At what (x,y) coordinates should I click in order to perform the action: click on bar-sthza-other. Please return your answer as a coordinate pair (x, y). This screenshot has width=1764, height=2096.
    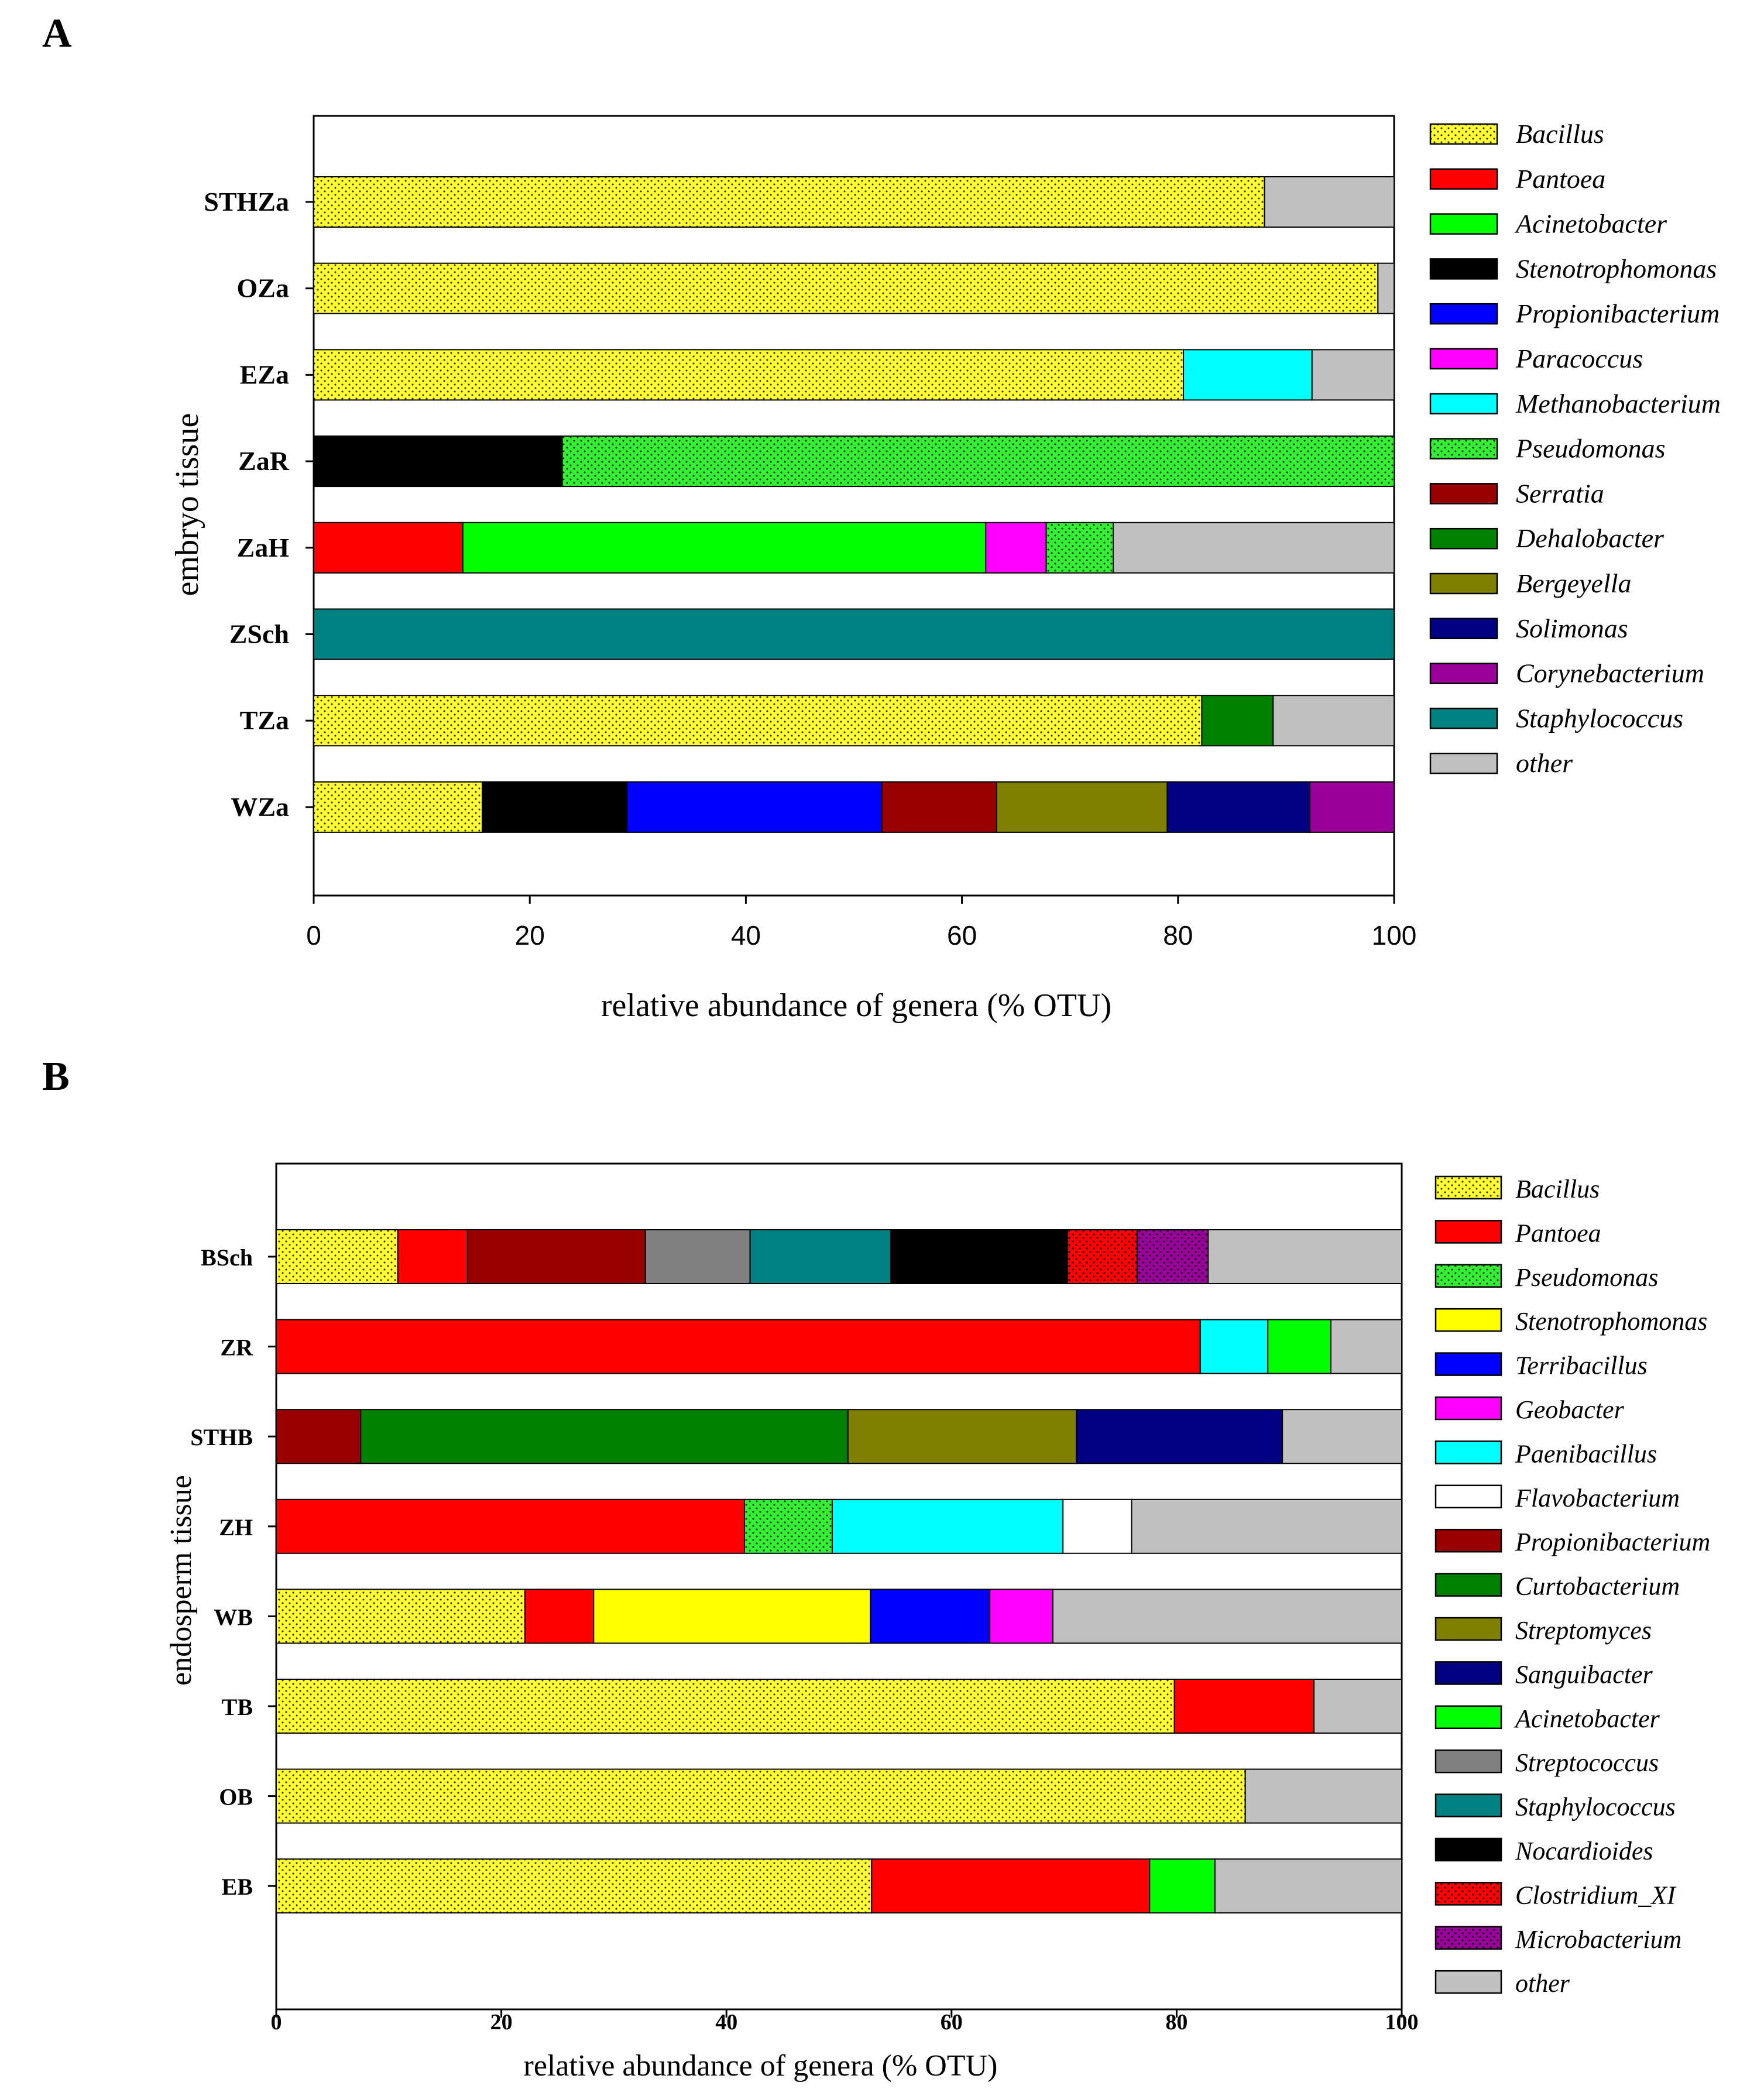
    Looking at the image, I should click on (1330, 202).